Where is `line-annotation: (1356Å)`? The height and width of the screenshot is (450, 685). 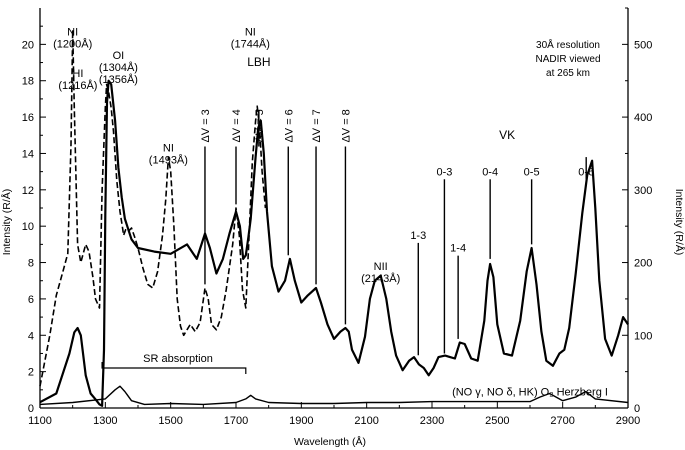
line-annotation: (1356Å) is located at coordinates (118, 79).